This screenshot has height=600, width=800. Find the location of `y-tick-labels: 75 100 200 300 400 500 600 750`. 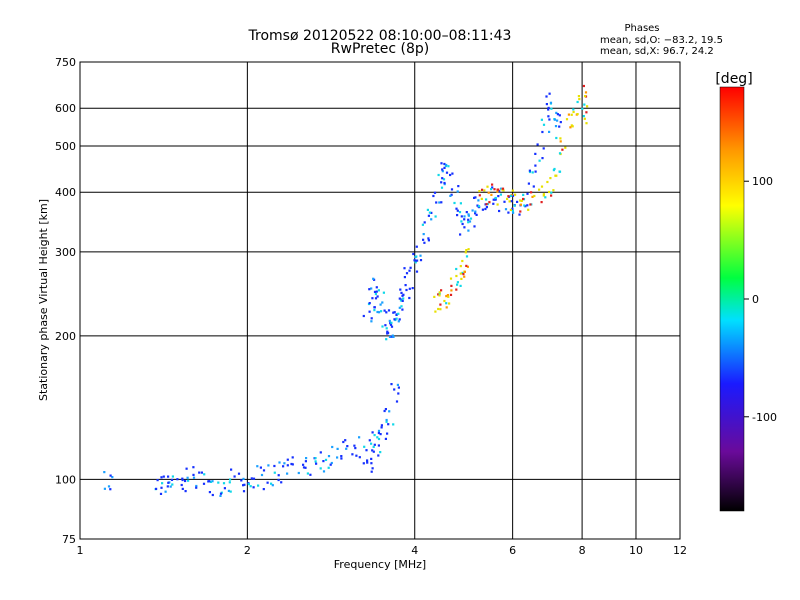

y-tick-labels: 75 100 200 300 400 500 600 750 is located at coordinates (65, 301).